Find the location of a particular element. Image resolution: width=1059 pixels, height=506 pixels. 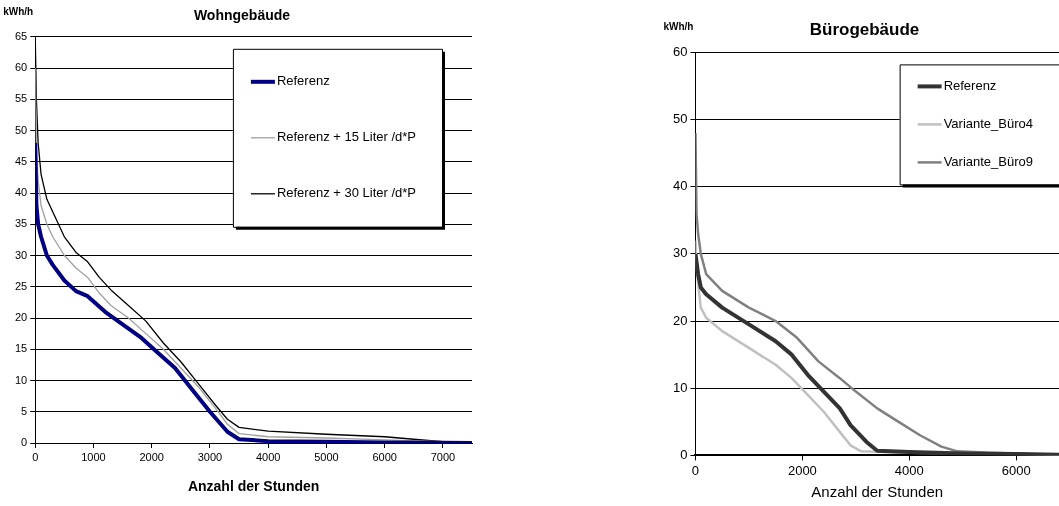

chart-title: Bürogebäude is located at coordinates (864, 29).